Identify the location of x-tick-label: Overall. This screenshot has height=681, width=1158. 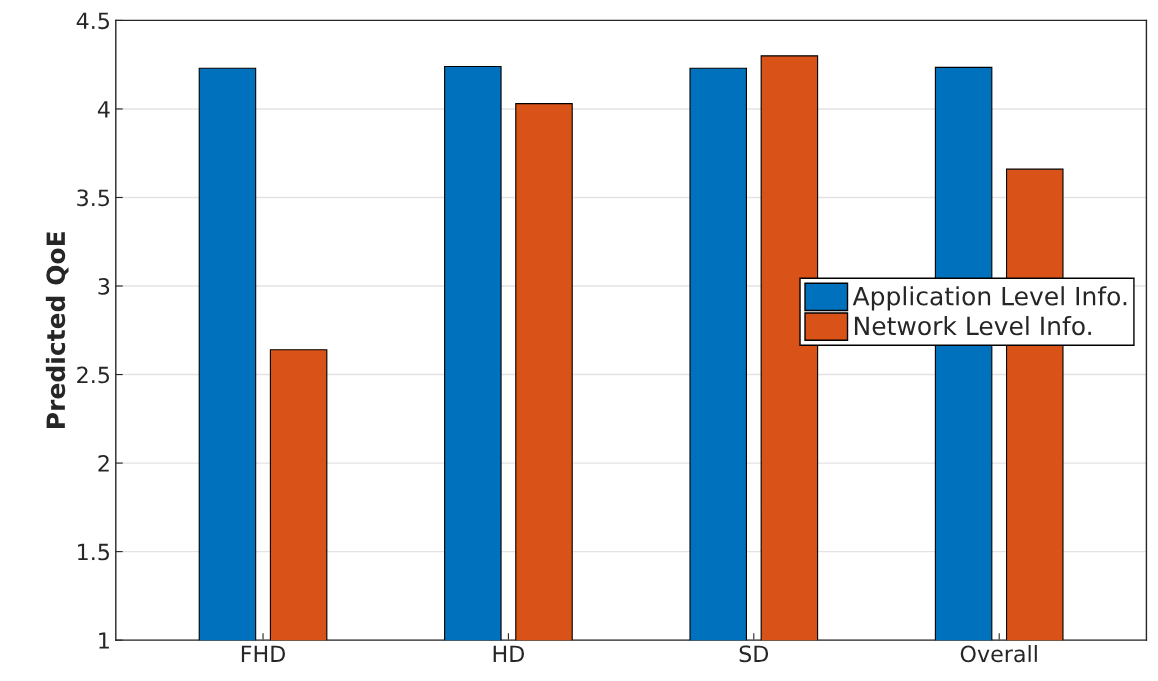
(998, 654).